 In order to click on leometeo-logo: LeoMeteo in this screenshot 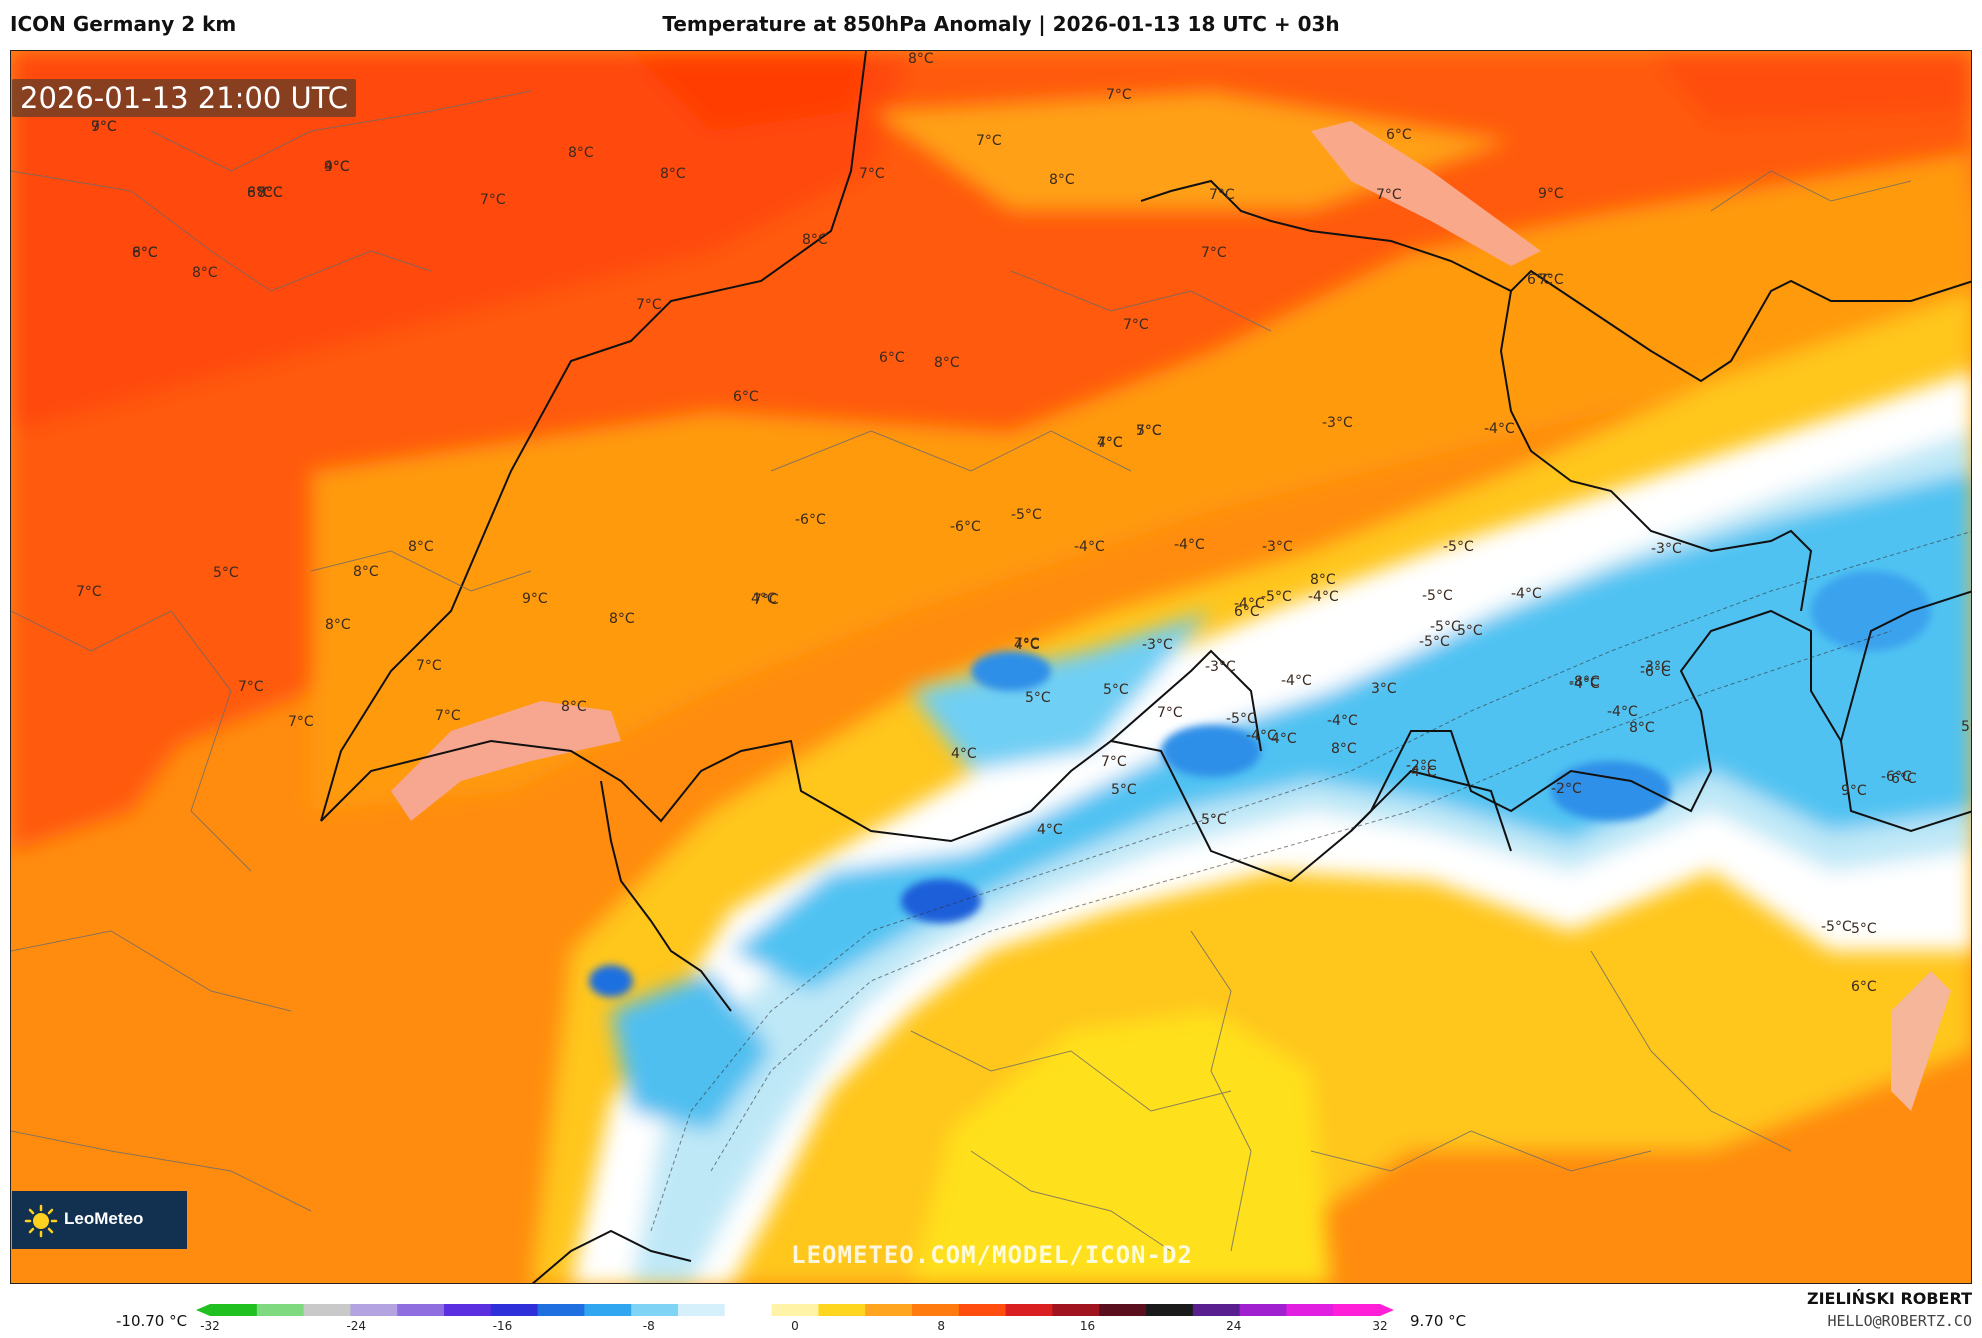, I will do `click(99, 1220)`.